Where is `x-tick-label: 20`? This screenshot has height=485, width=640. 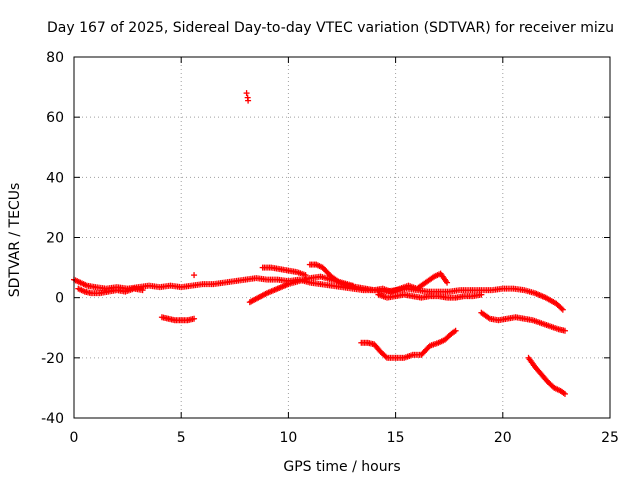
x-tick-label: 20 is located at coordinates (503, 438).